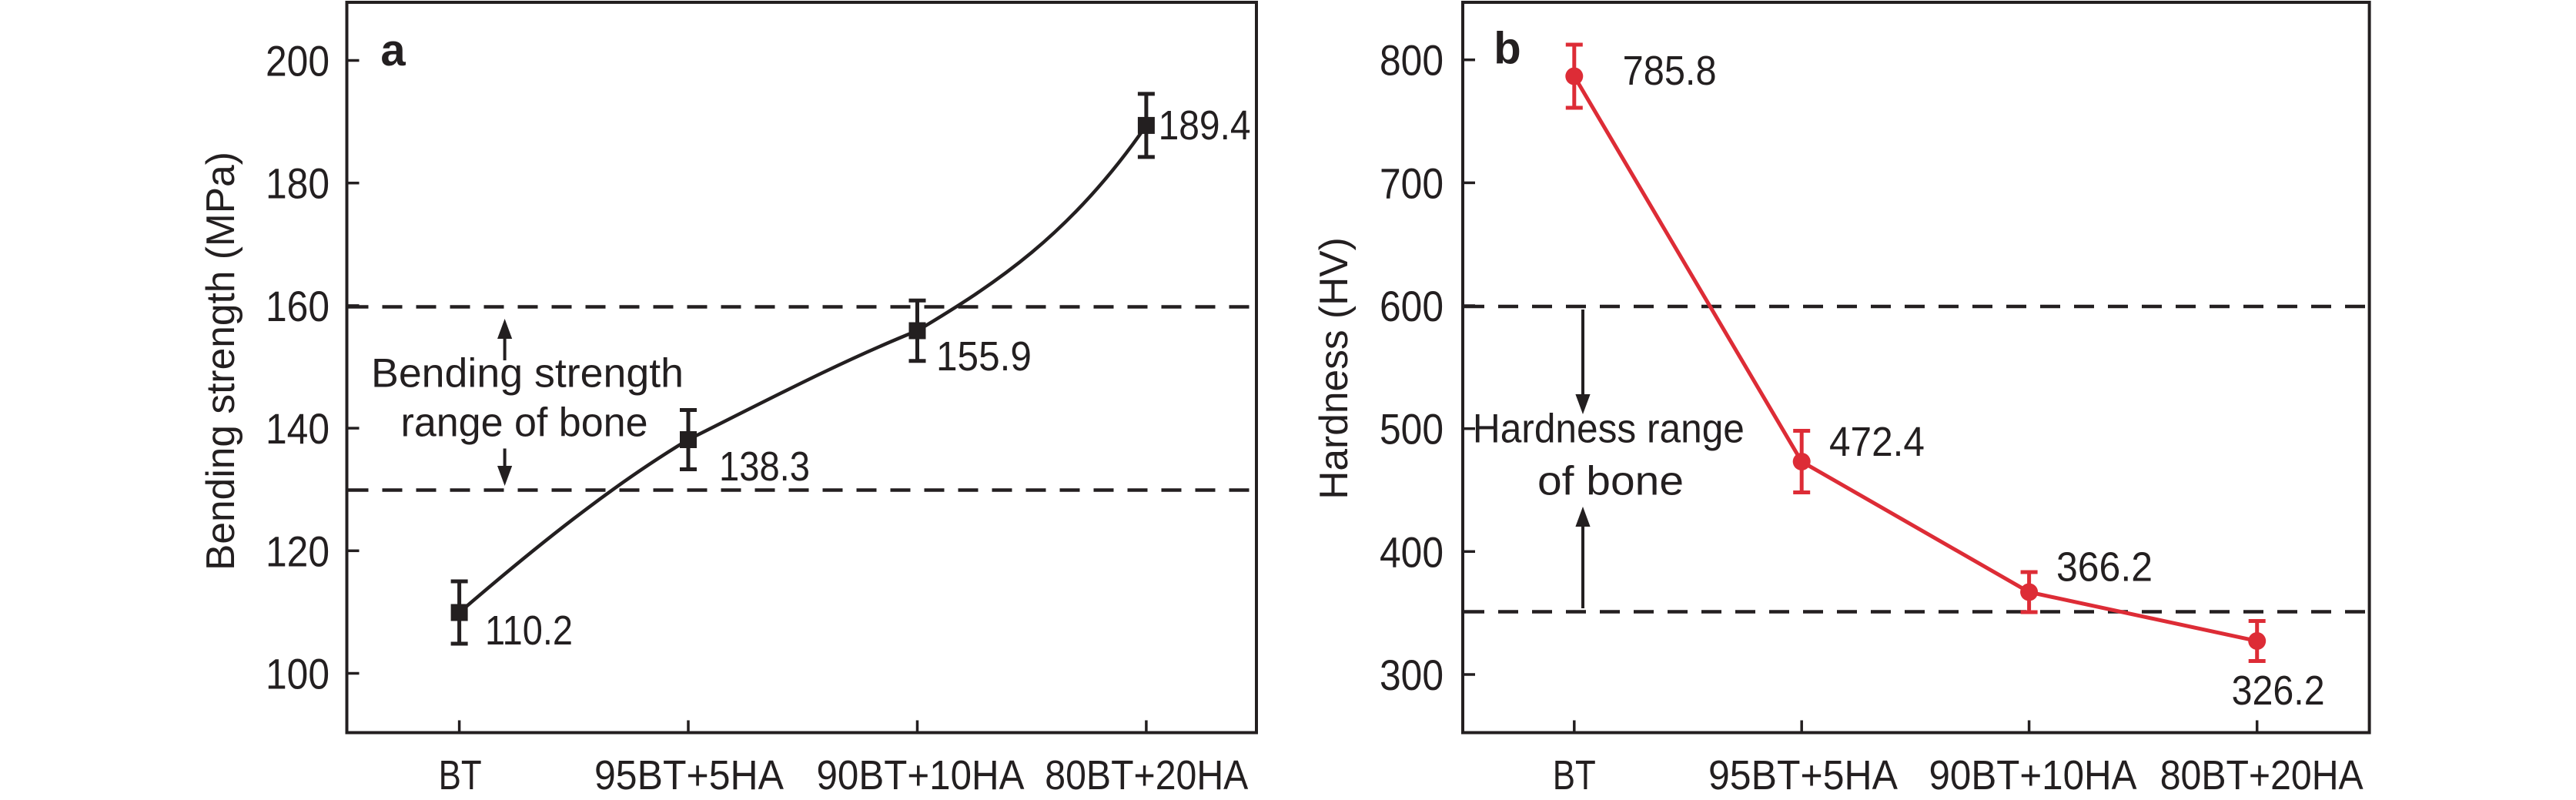 The image size is (2576, 800). Describe the element at coordinates (1412, 551) in the screenshot. I see `svg-text: 400` at that location.